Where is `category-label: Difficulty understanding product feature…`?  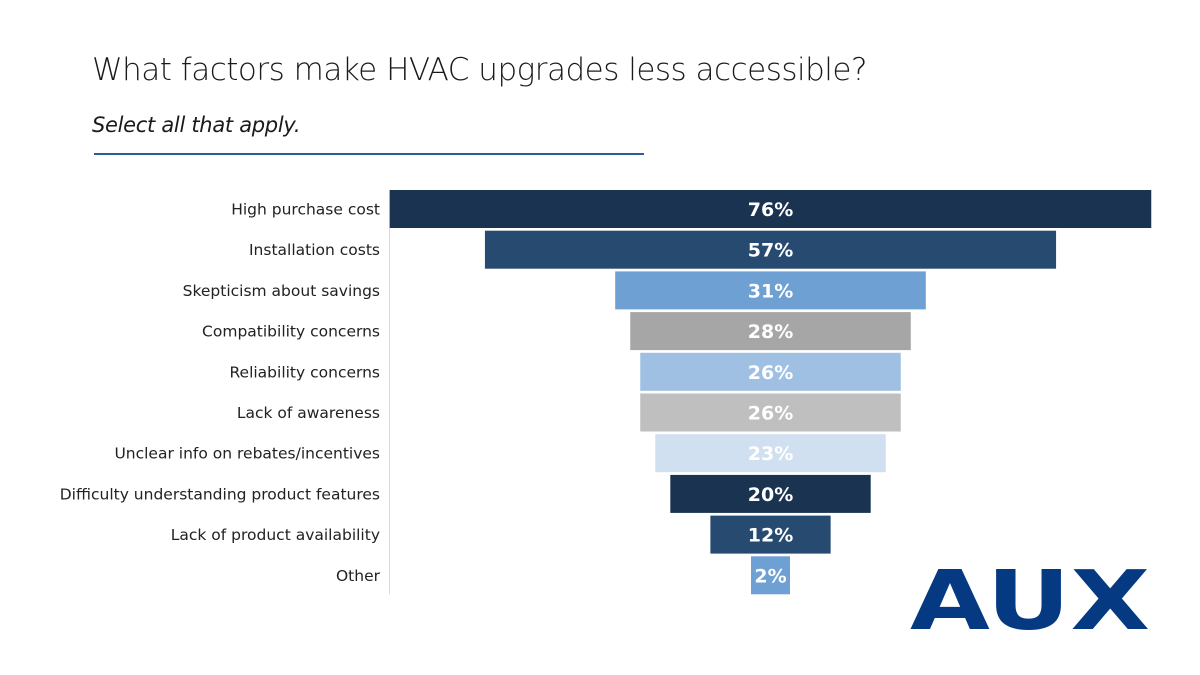 category-label: Difficulty understanding product feature… is located at coordinates (220, 494).